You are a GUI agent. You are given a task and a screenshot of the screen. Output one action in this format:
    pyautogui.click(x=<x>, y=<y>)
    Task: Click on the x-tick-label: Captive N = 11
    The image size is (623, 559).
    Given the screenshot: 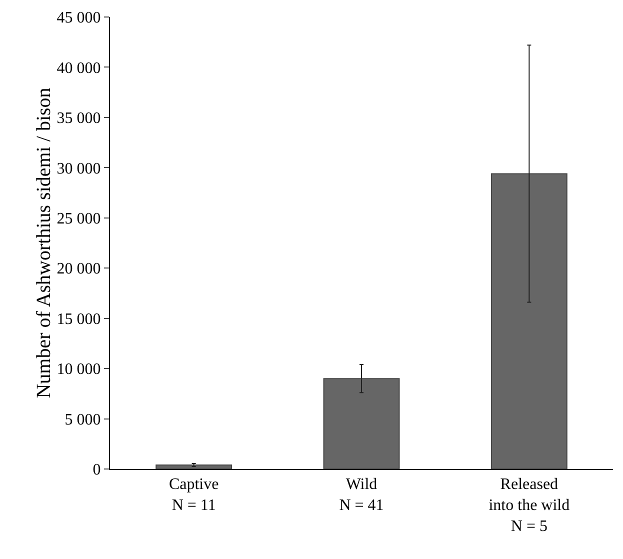 What is the action you would take?
    pyautogui.click(x=193, y=495)
    